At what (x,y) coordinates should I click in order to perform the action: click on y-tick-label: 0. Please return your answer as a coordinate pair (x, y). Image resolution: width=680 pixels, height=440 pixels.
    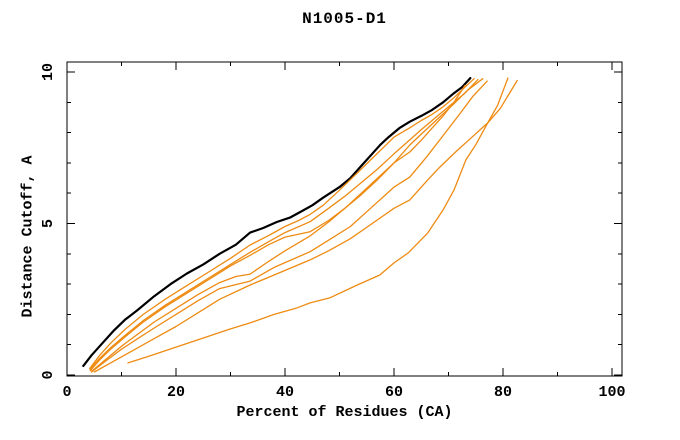
    Looking at the image, I should click on (48, 374).